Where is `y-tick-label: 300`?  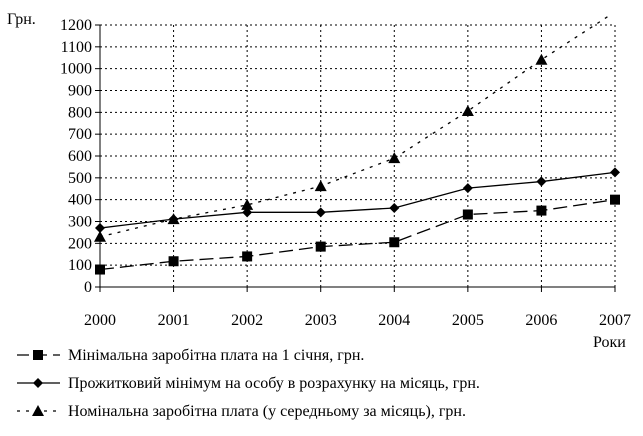 y-tick-label: 300 is located at coordinates (80, 222).